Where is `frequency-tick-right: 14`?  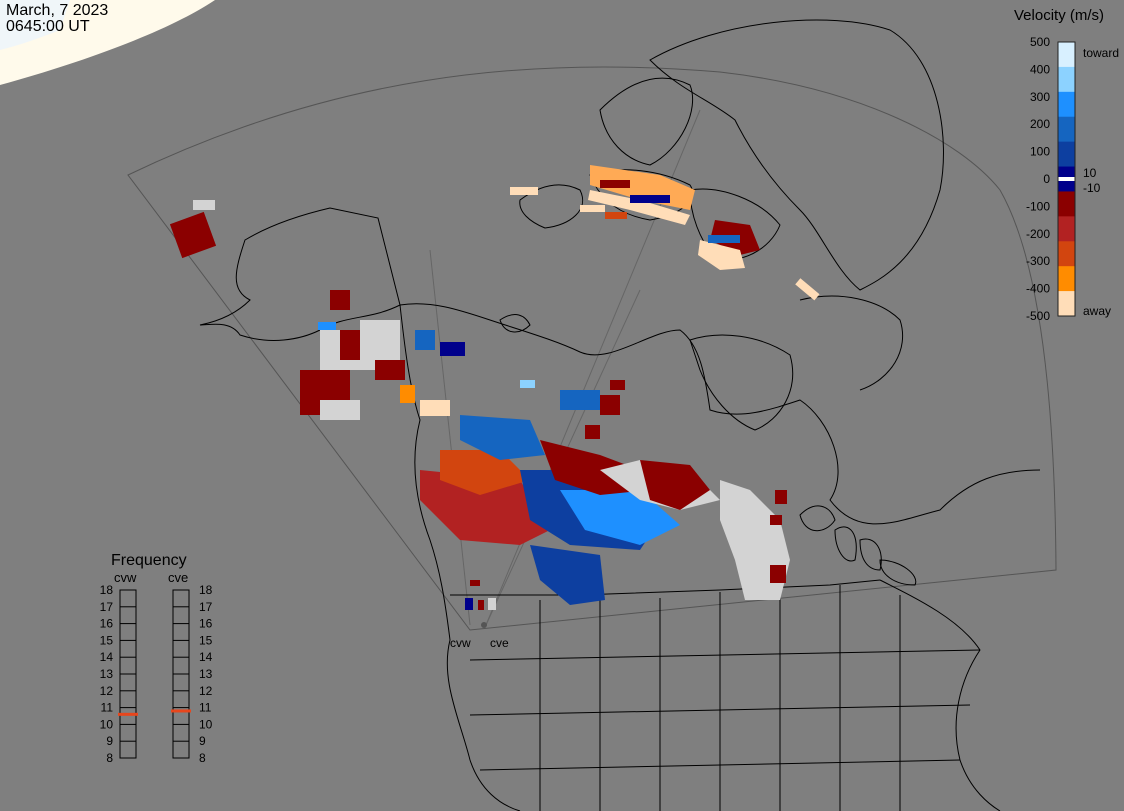
frequency-tick-right: 14 is located at coordinates (206, 657).